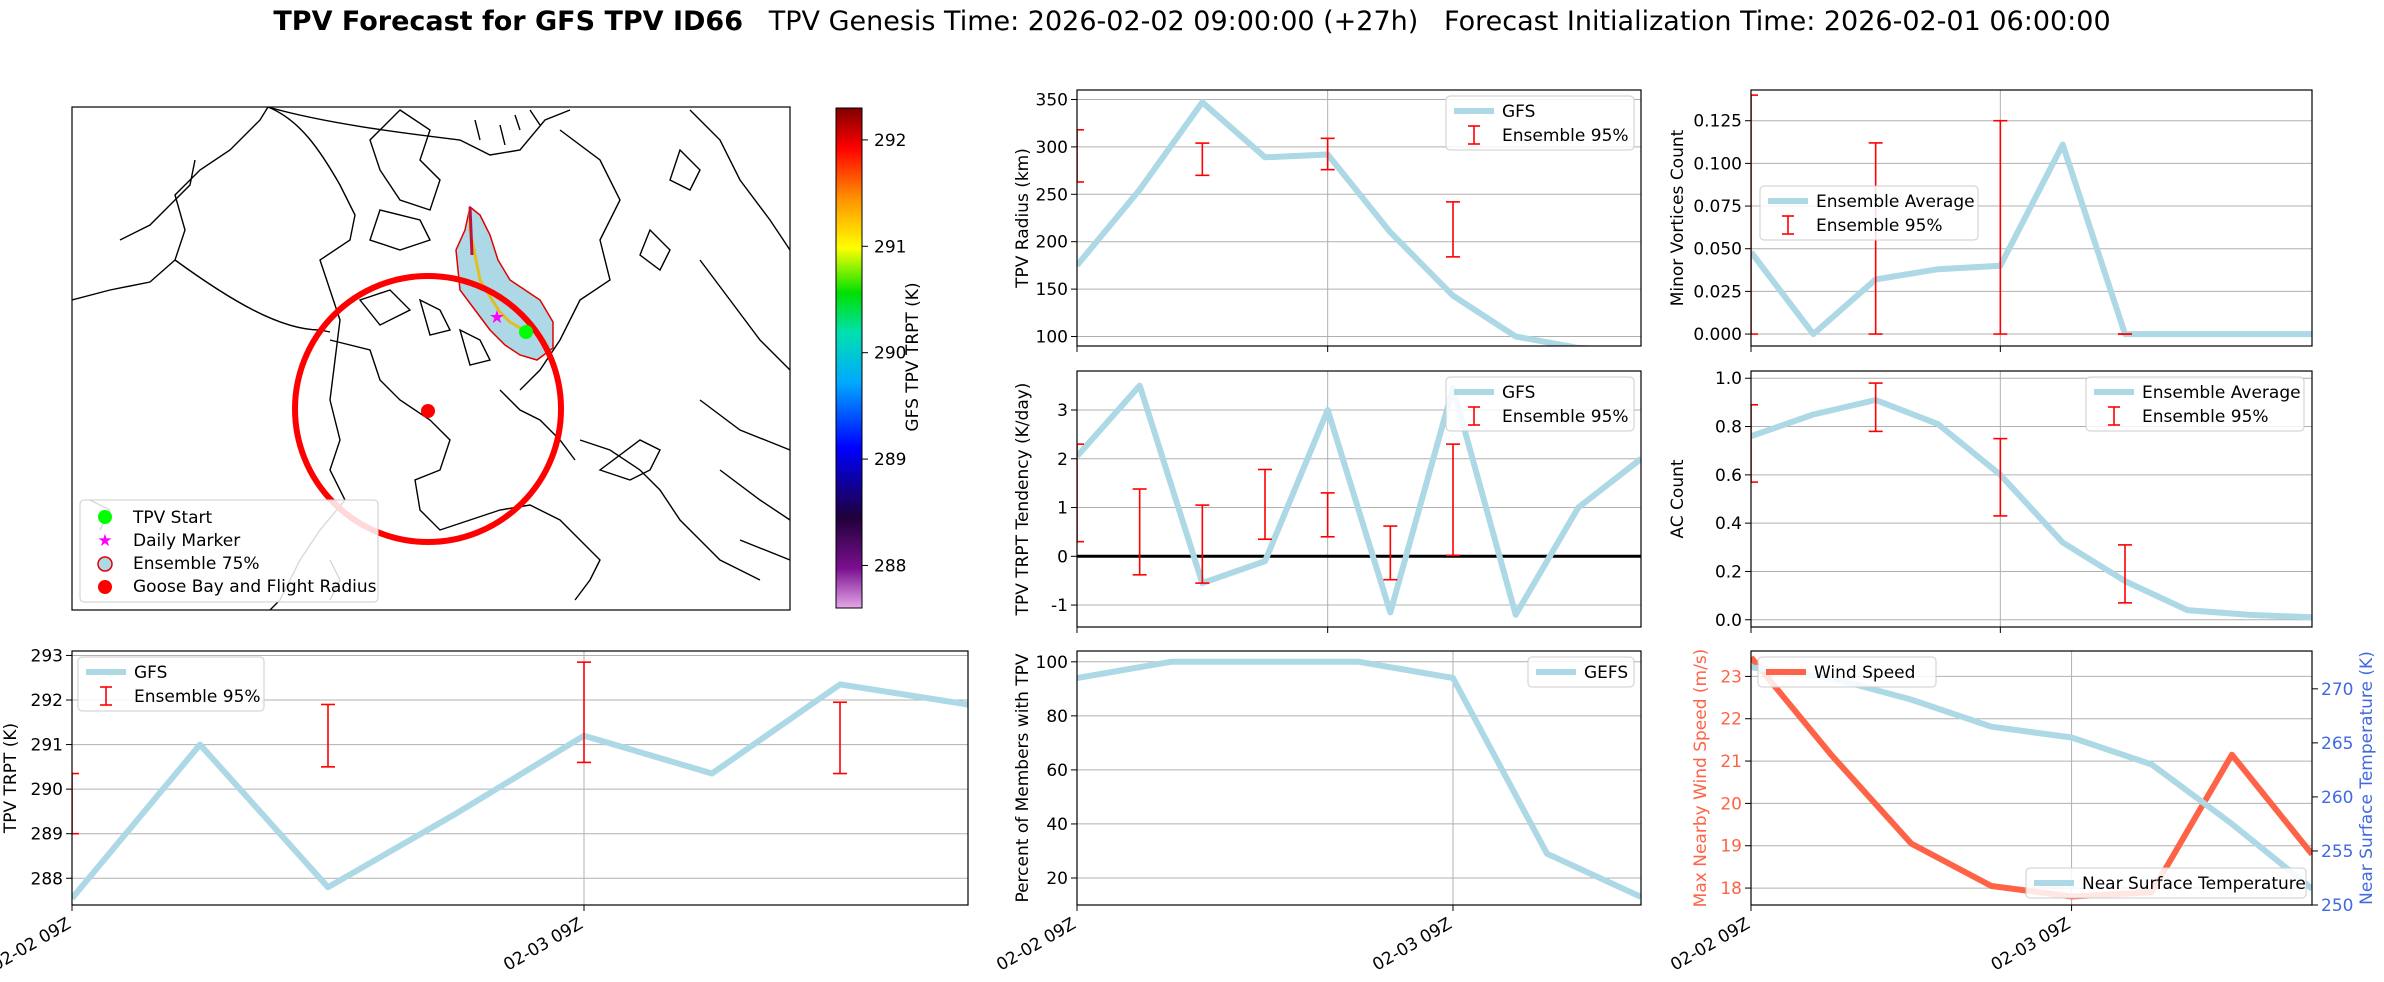 The width and height of the screenshot is (2384, 982). Describe the element at coordinates (196, 564) in the screenshot. I see `legend-label-ensemble-75: Ensemble 75%` at that location.